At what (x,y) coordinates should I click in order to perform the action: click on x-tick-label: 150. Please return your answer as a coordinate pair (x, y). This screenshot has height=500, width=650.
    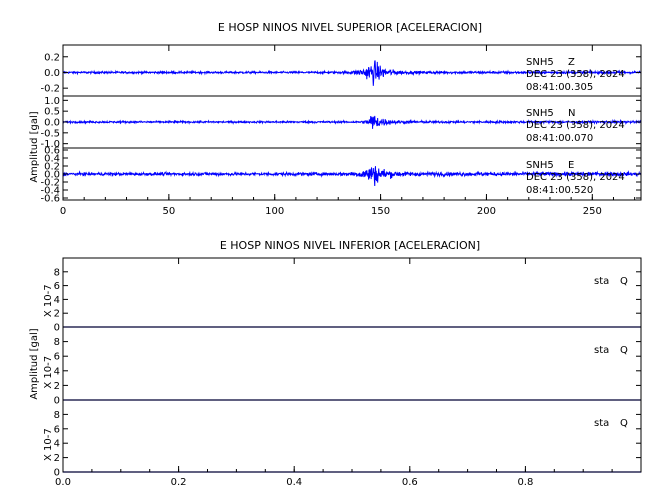
    Looking at the image, I should click on (380, 211).